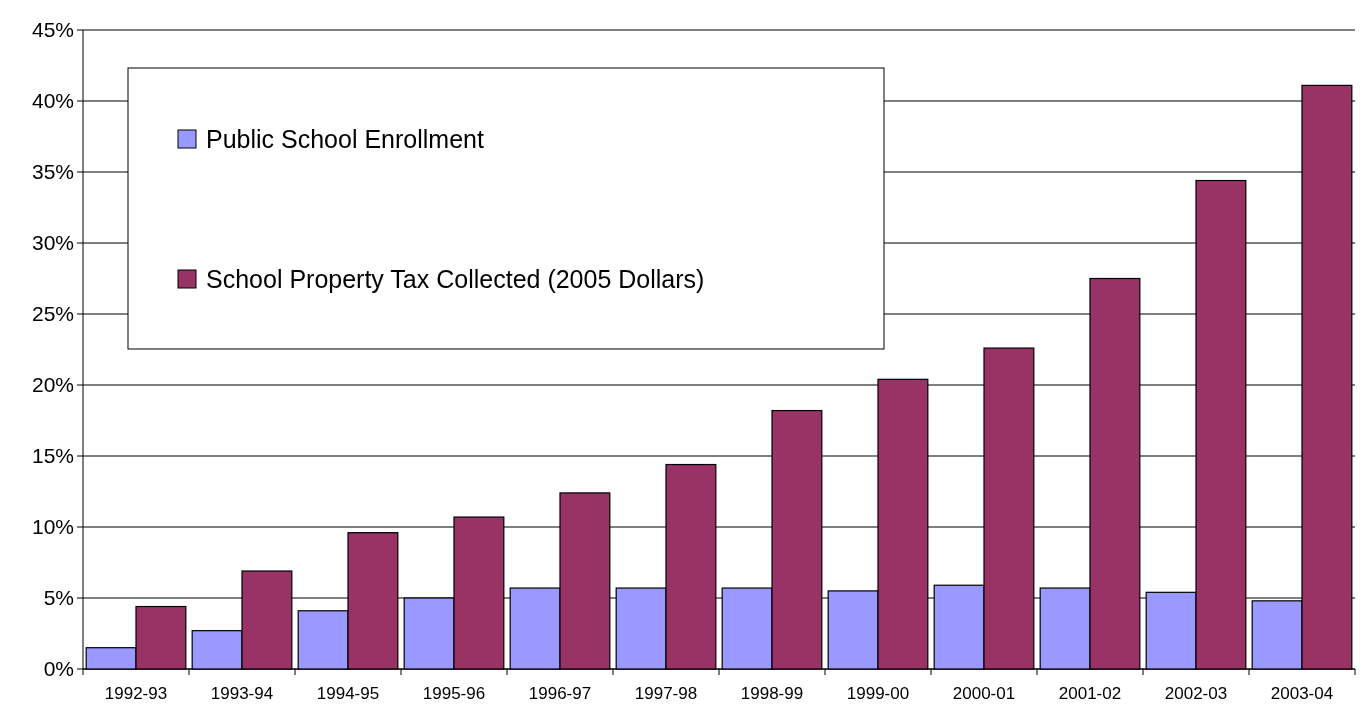  I want to click on x-tick-label: 1995-96, so click(454, 693).